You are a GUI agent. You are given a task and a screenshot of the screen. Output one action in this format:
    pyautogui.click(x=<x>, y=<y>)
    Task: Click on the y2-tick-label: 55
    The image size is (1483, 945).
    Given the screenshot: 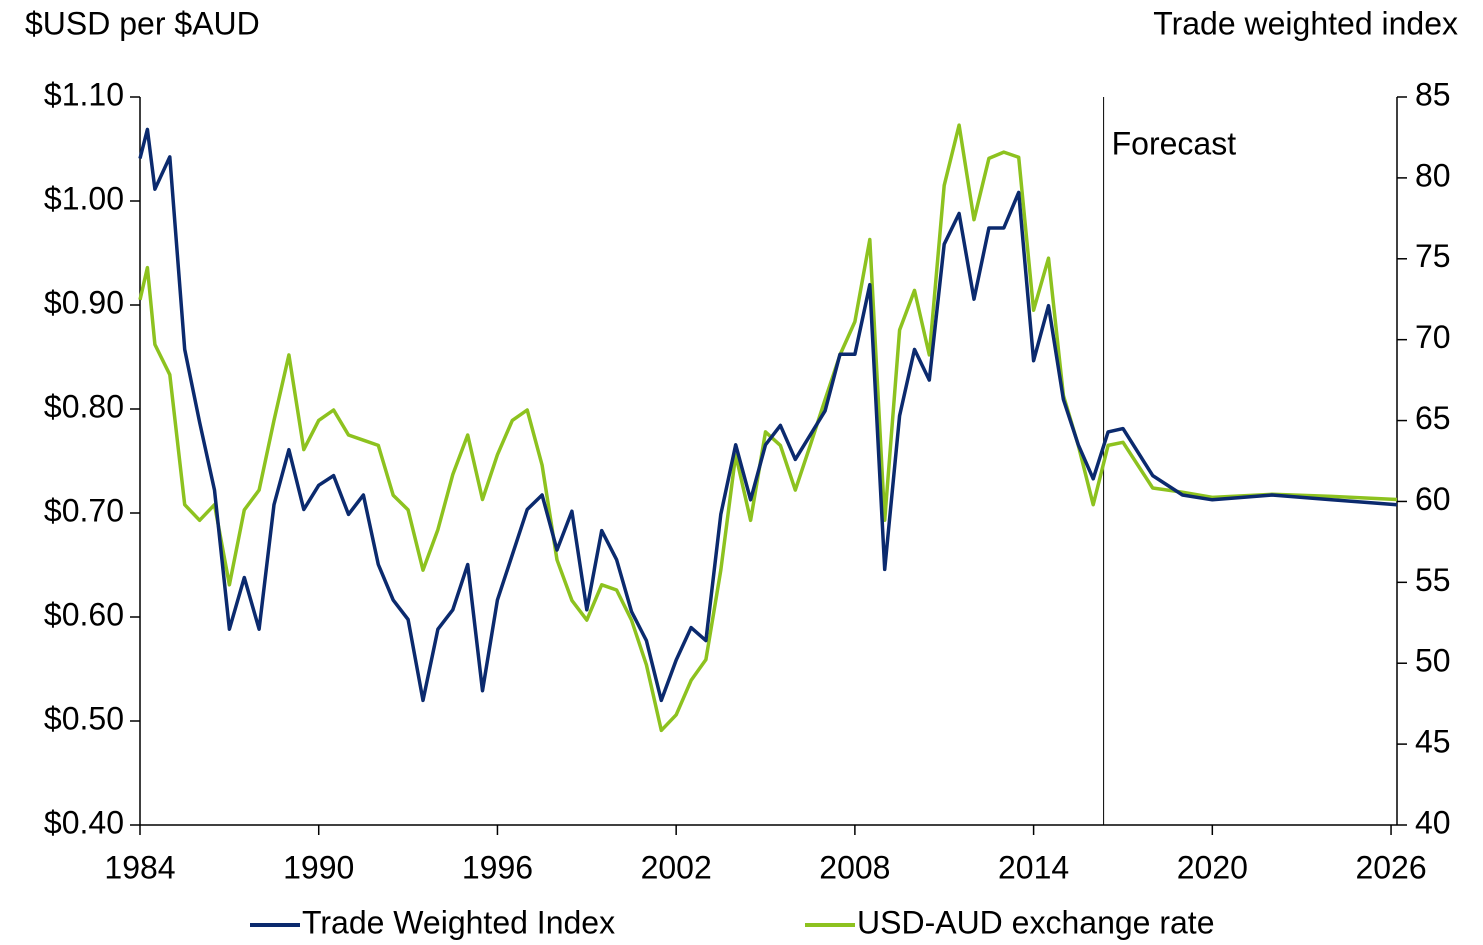 What is the action you would take?
    pyautogui.click(x=1433, y=580)
    